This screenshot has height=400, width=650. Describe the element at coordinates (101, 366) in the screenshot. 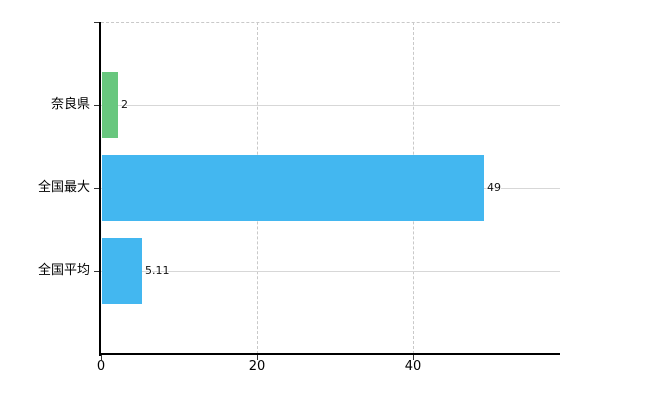

I see `x-axis-tick-label: 0` at that location.